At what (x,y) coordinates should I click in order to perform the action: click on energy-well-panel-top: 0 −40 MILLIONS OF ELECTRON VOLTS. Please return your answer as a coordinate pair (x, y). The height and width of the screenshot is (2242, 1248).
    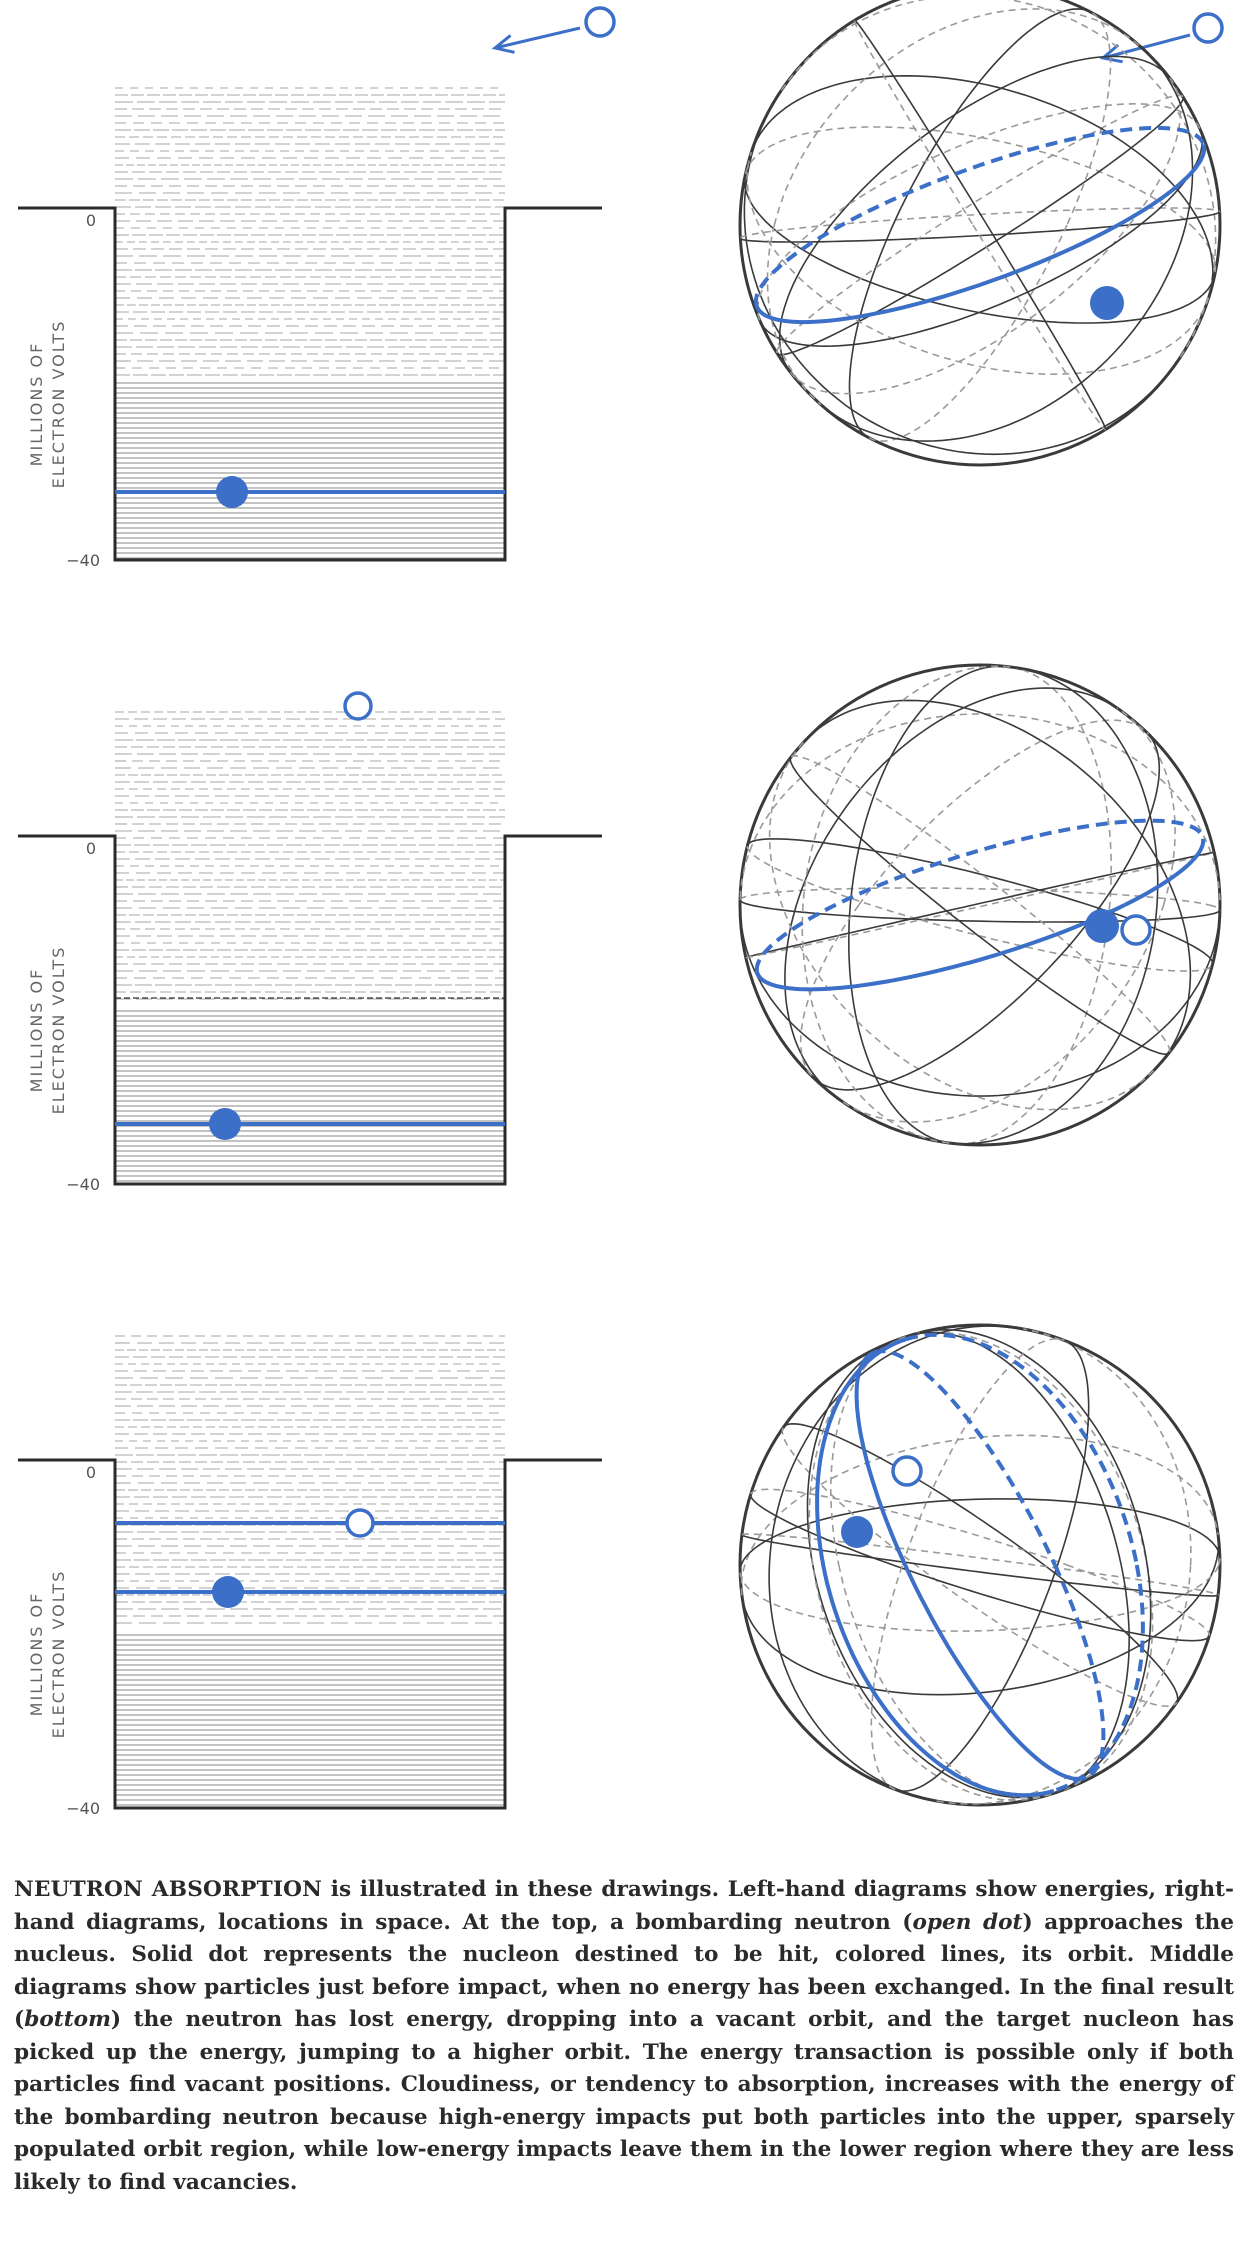
    Looking at the image, I should click on (310, 328).